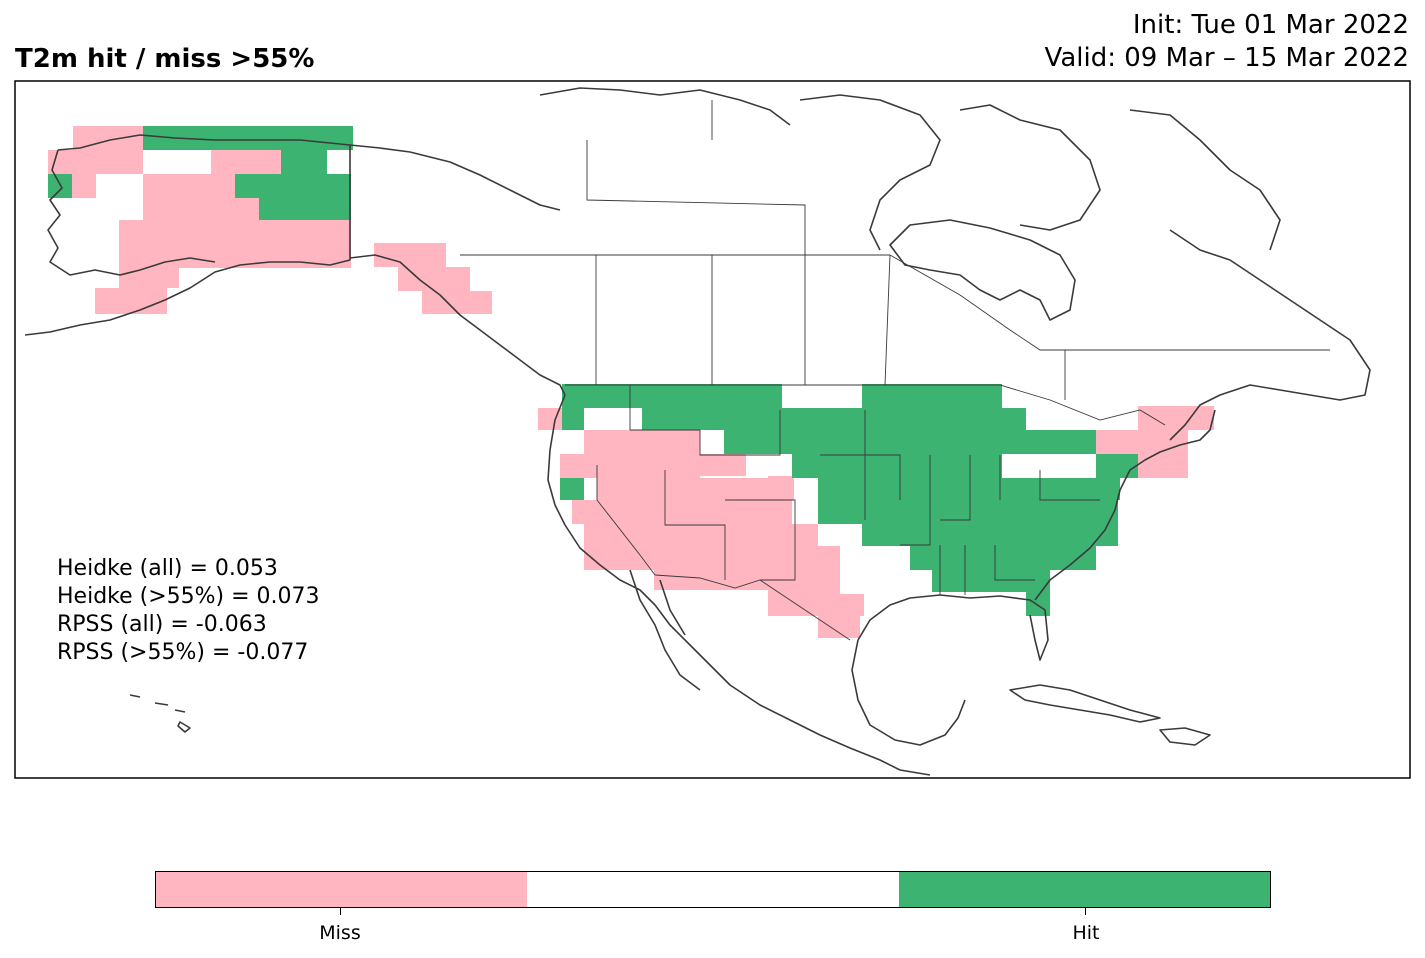 The width and height of the screenshot is (1425, 958). Describe the element at coordinates (457, 325) in the screenshot. I see `panhandle-coast` at that location.